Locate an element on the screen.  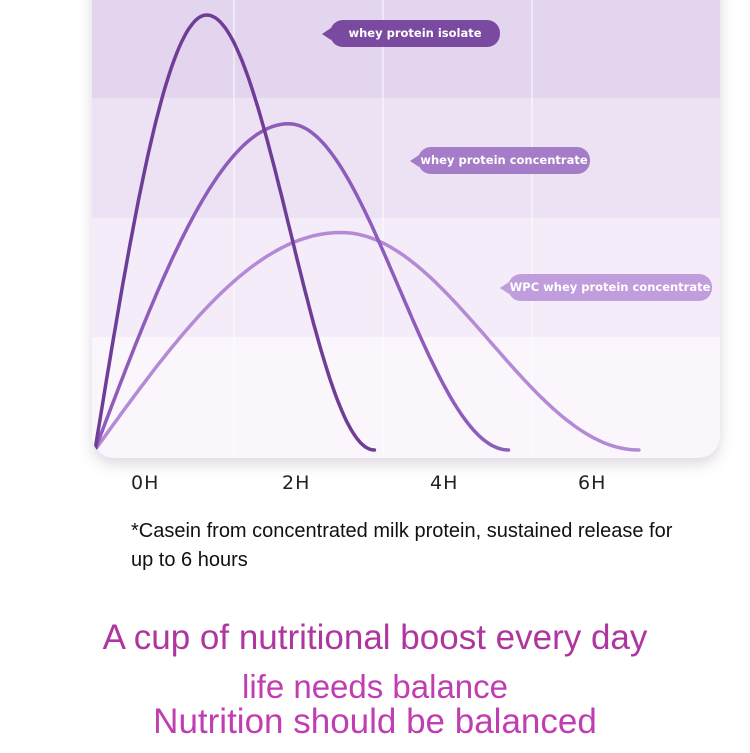
x-tick-6h: 6H is located at coordinates (592, 483).